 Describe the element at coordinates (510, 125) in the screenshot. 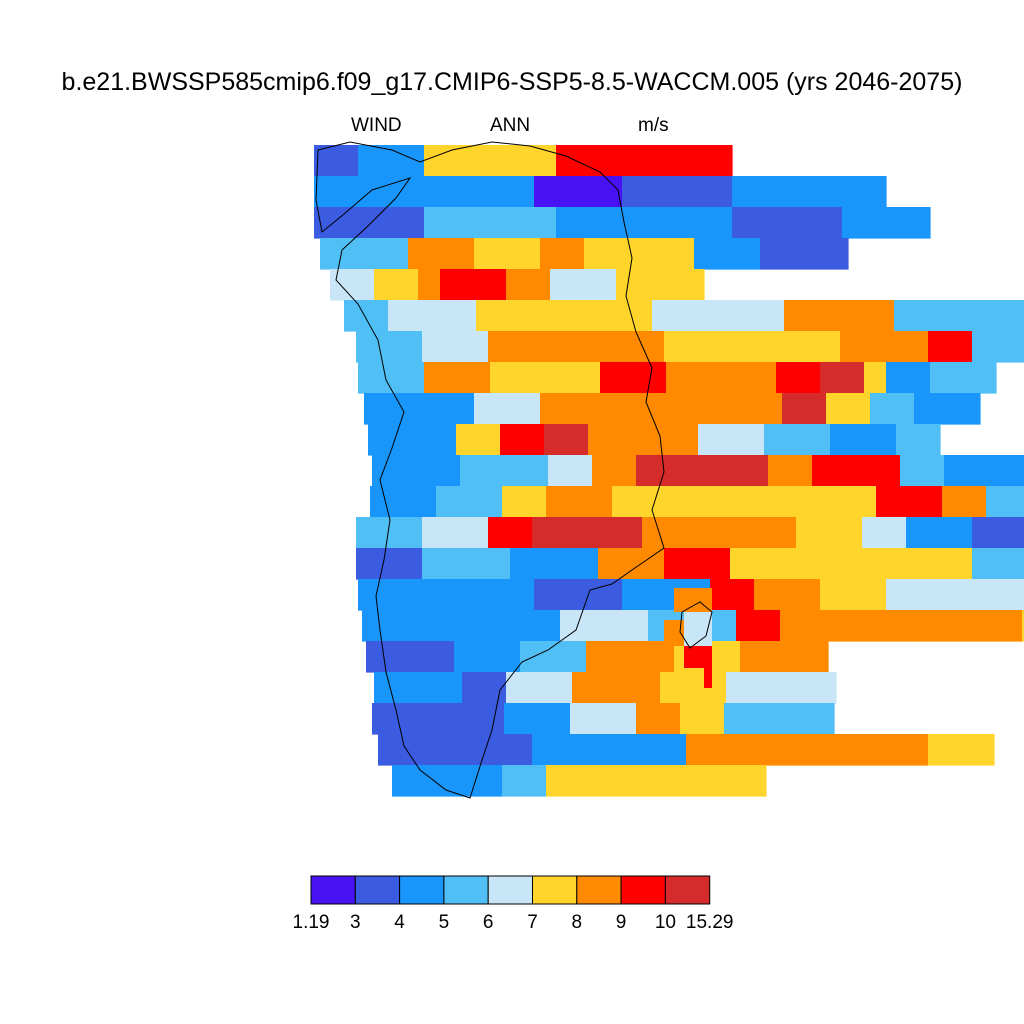

I see `period-label: ANN` at that location.